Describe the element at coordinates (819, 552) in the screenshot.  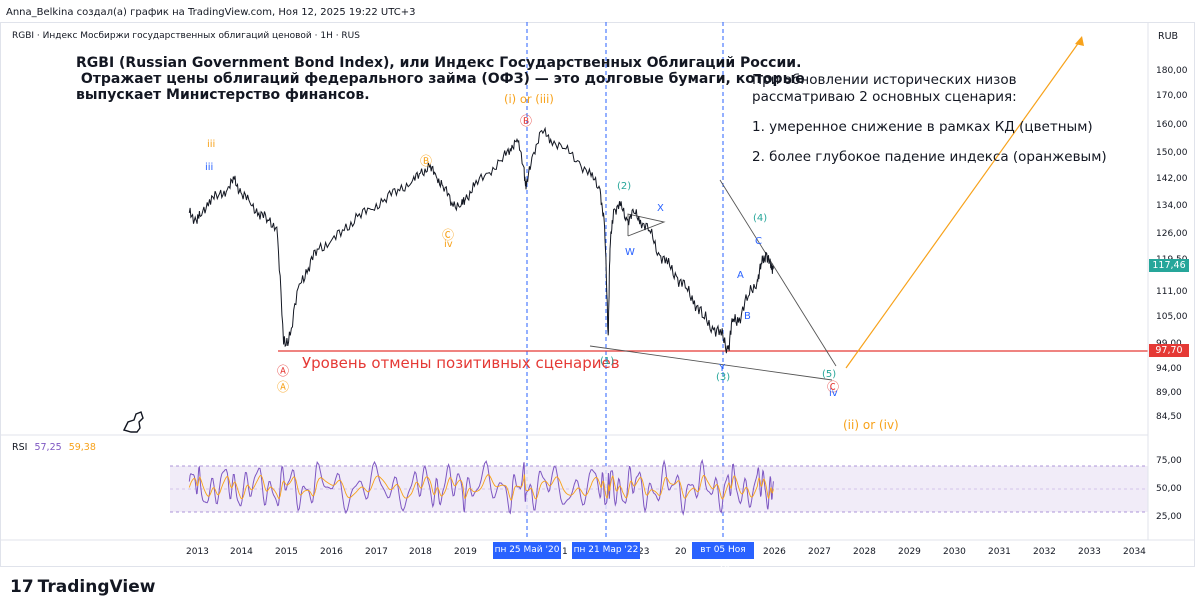
I see `x-tick: 2027` at that location.